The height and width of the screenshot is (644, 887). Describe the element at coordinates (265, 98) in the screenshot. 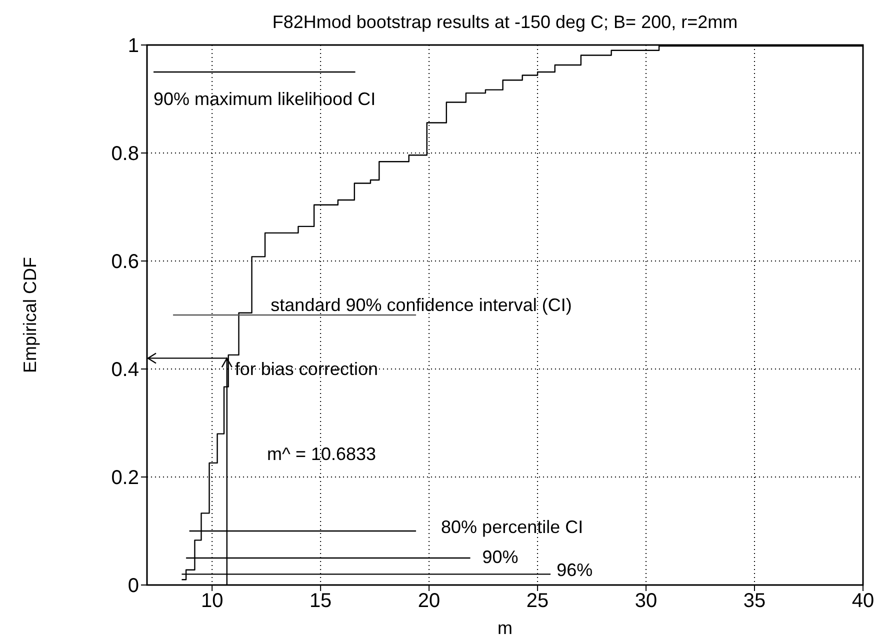

I see `annotation: 90% maximum likelihood CI` at that location.